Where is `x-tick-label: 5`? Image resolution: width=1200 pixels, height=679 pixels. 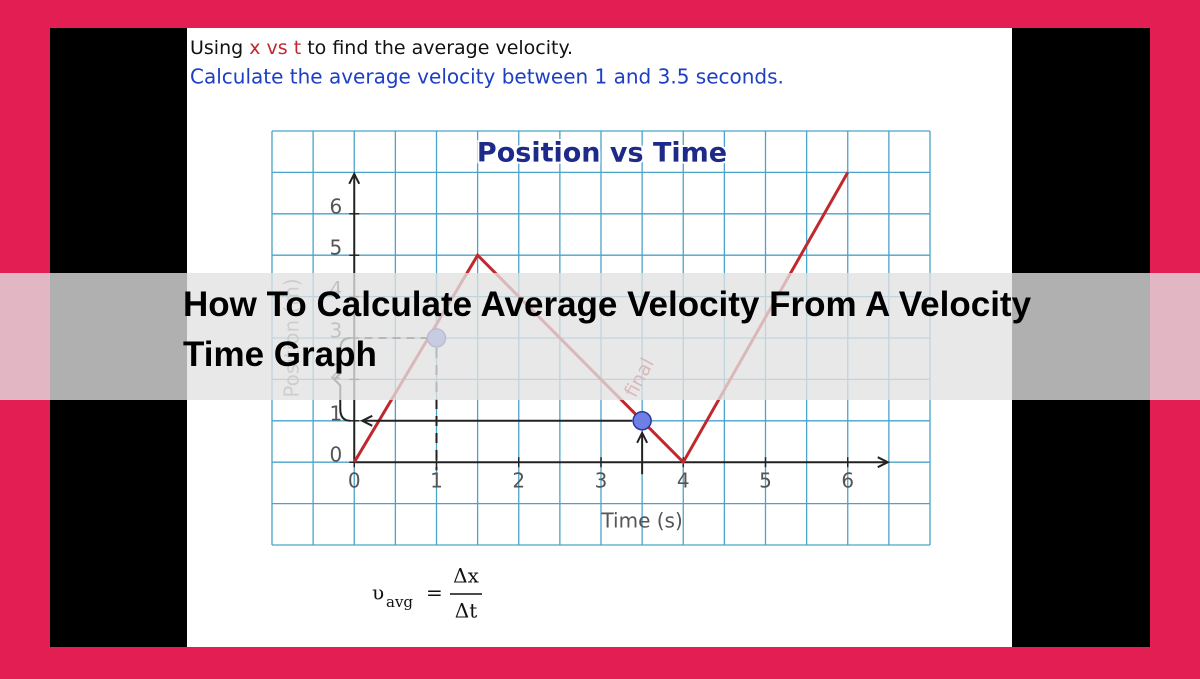 x-tick-label: 5 is located at coordinates (765, 481).